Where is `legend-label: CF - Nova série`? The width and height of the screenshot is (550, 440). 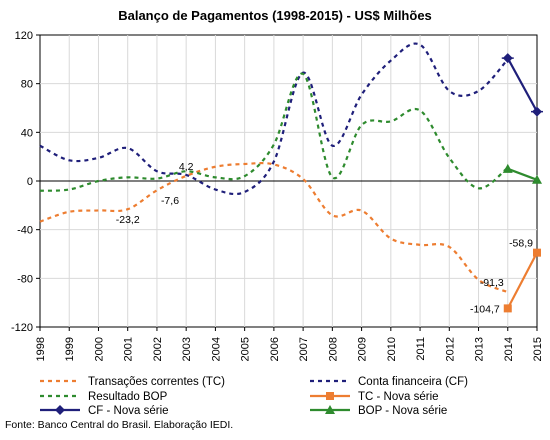
legend-label: CF - Nova série is located at coordinates (128, 411).